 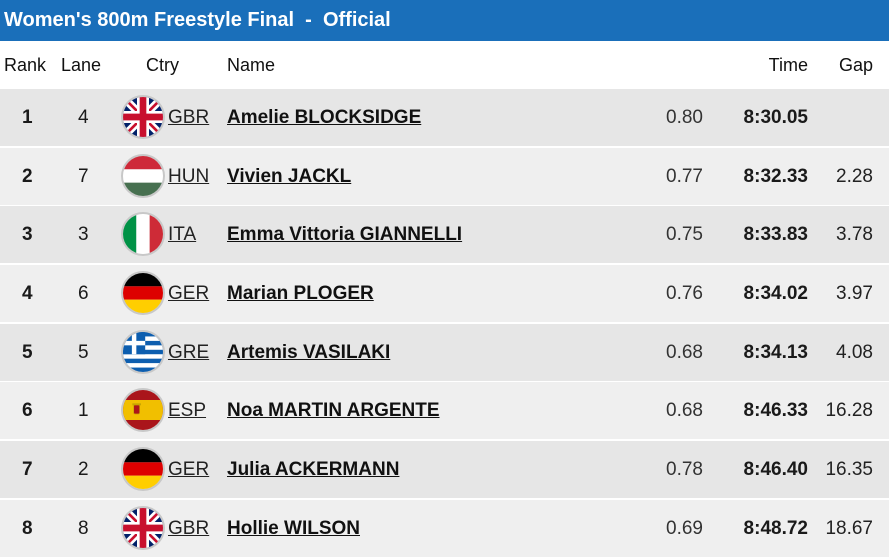 What do you see at coordinates (27, 352) in the screenshot?
I see `rank-cell: 5` at bounding box center [27, 352].